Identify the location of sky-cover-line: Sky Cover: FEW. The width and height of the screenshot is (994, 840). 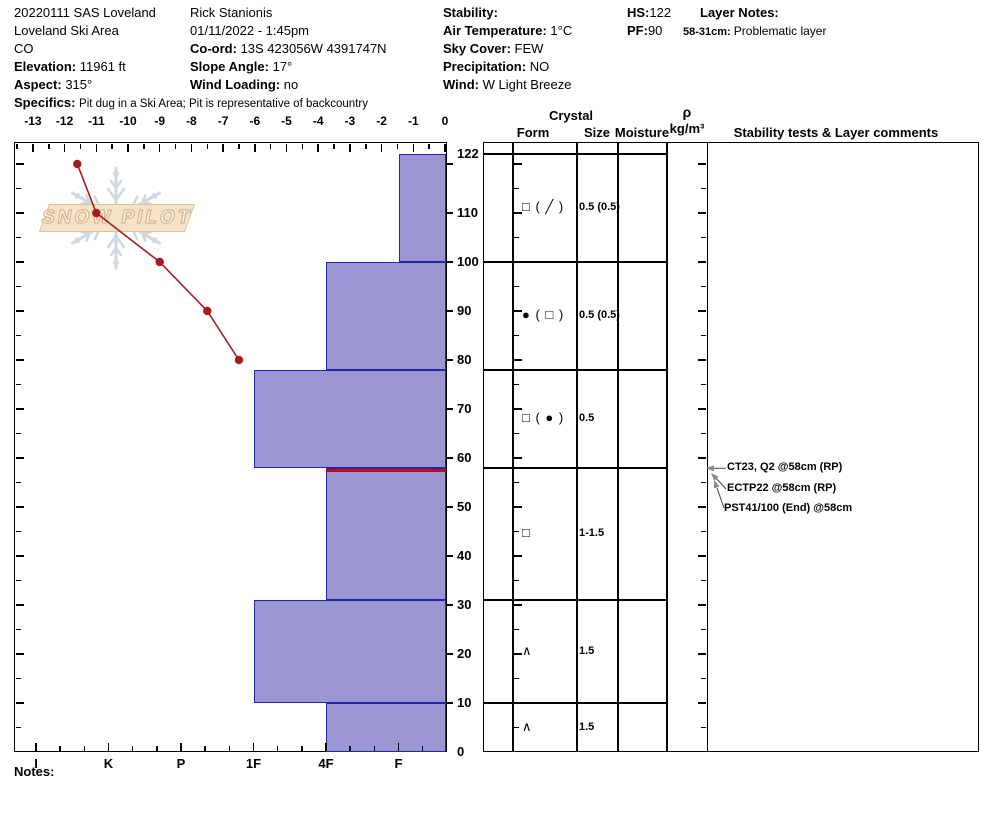
(493, 48).